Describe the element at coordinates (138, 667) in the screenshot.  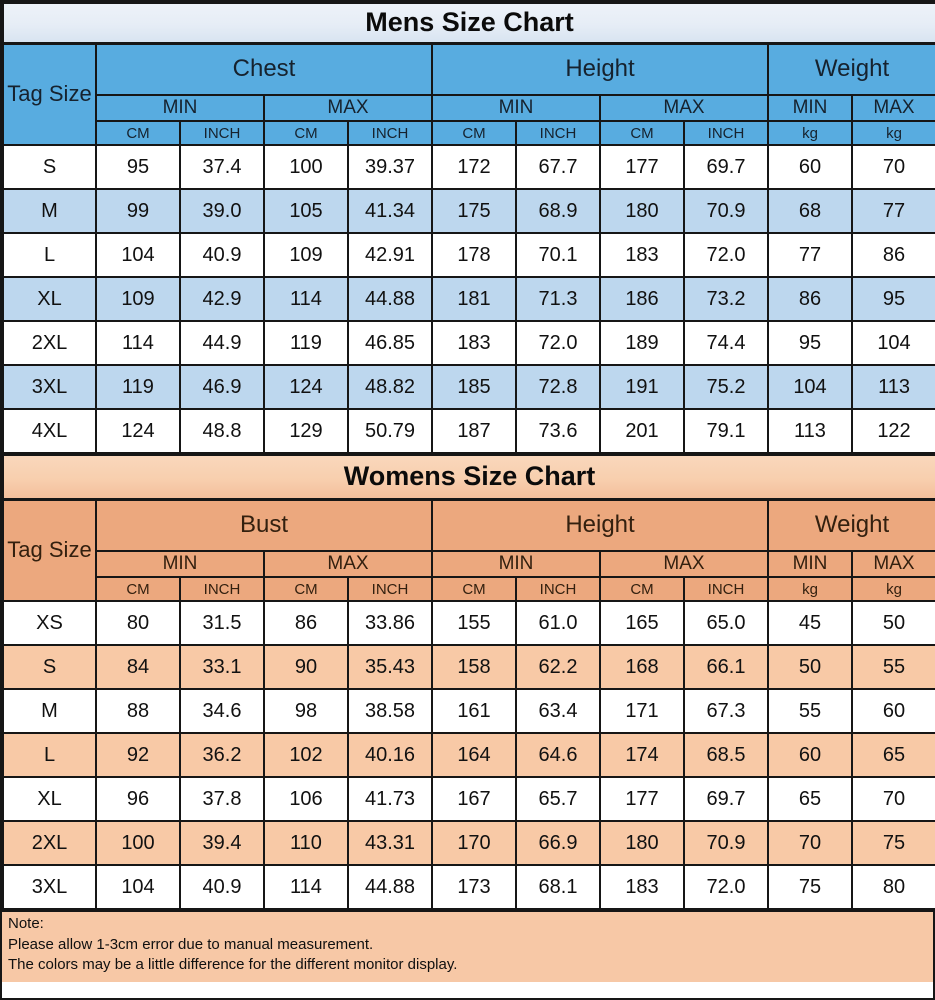
I see `value-cell: 84` at that location.